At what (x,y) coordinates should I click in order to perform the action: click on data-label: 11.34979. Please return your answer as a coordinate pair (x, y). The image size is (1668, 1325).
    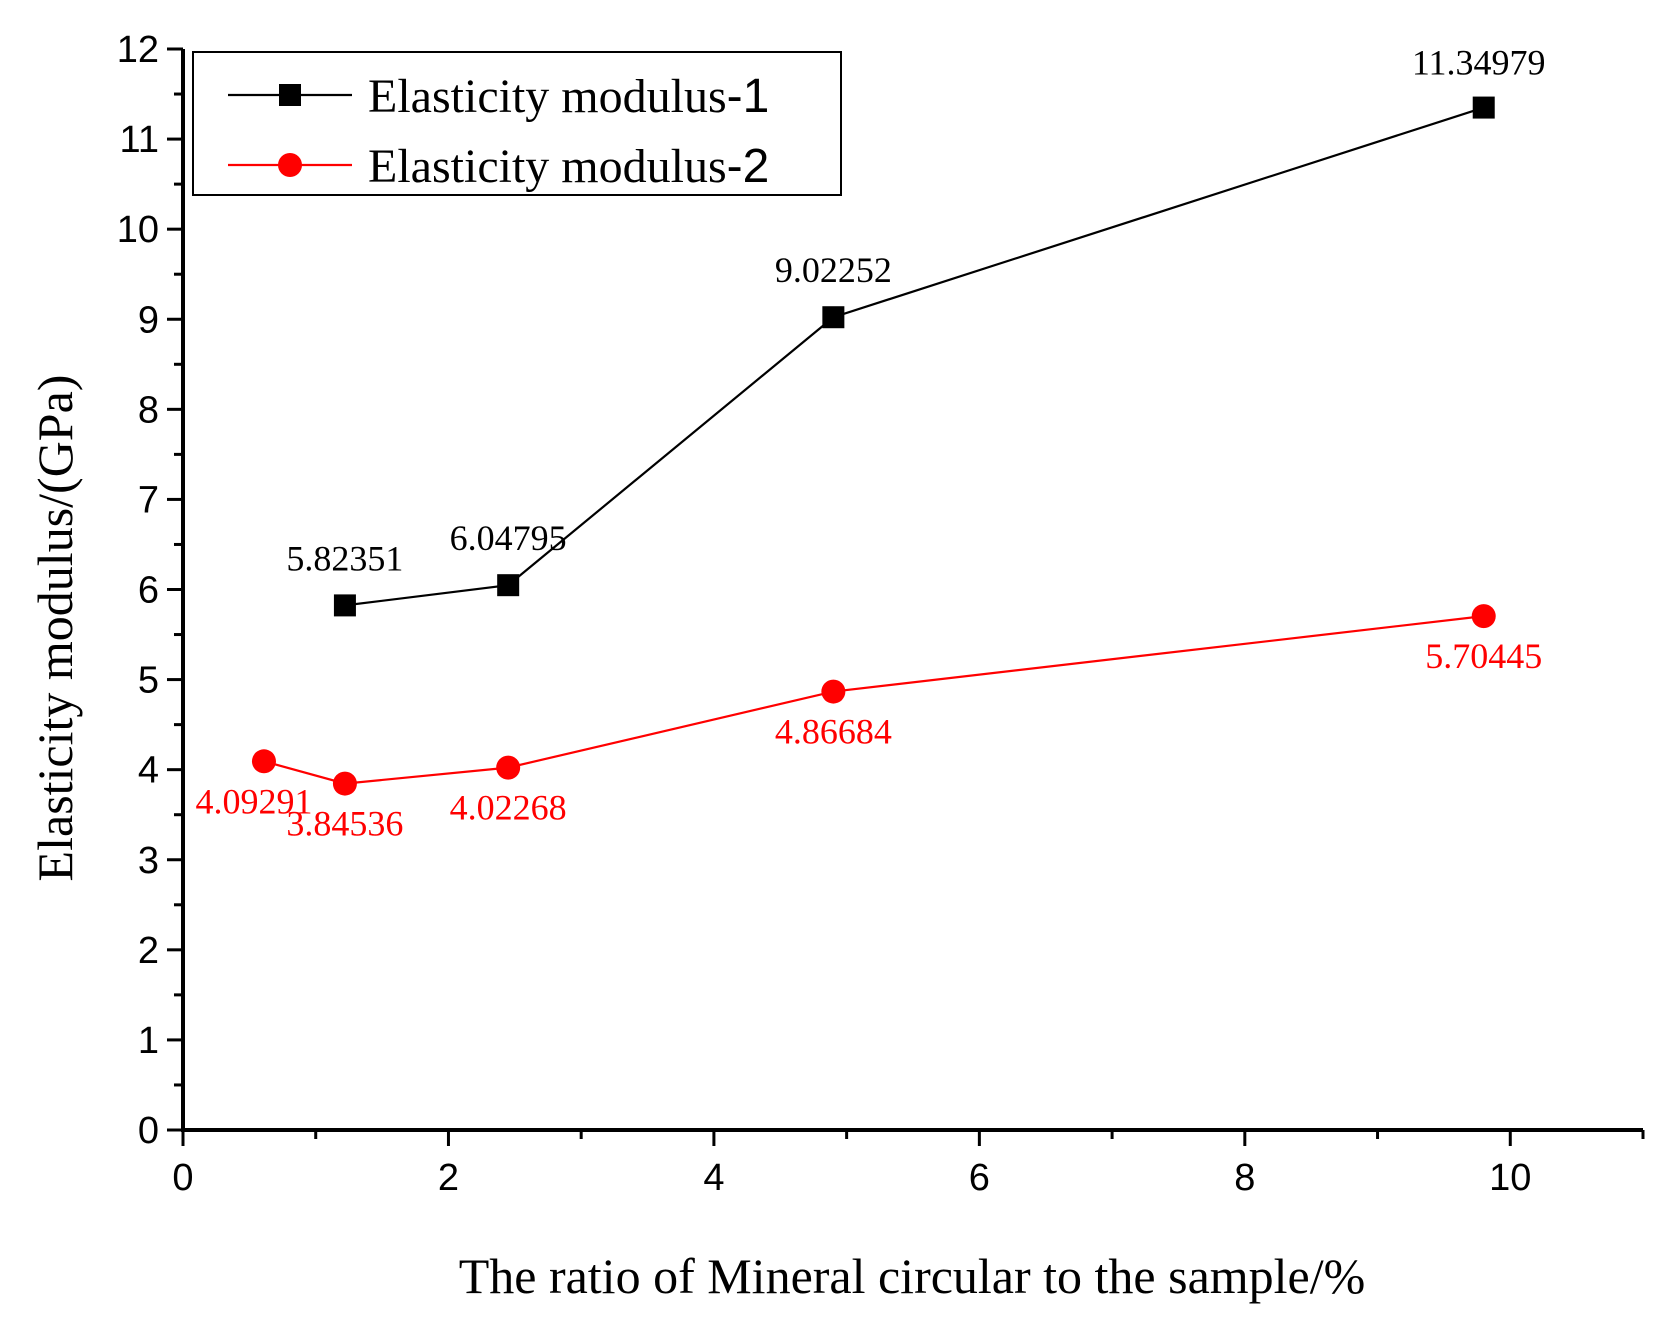
    Looking at the image, I should click on (1479, 63).